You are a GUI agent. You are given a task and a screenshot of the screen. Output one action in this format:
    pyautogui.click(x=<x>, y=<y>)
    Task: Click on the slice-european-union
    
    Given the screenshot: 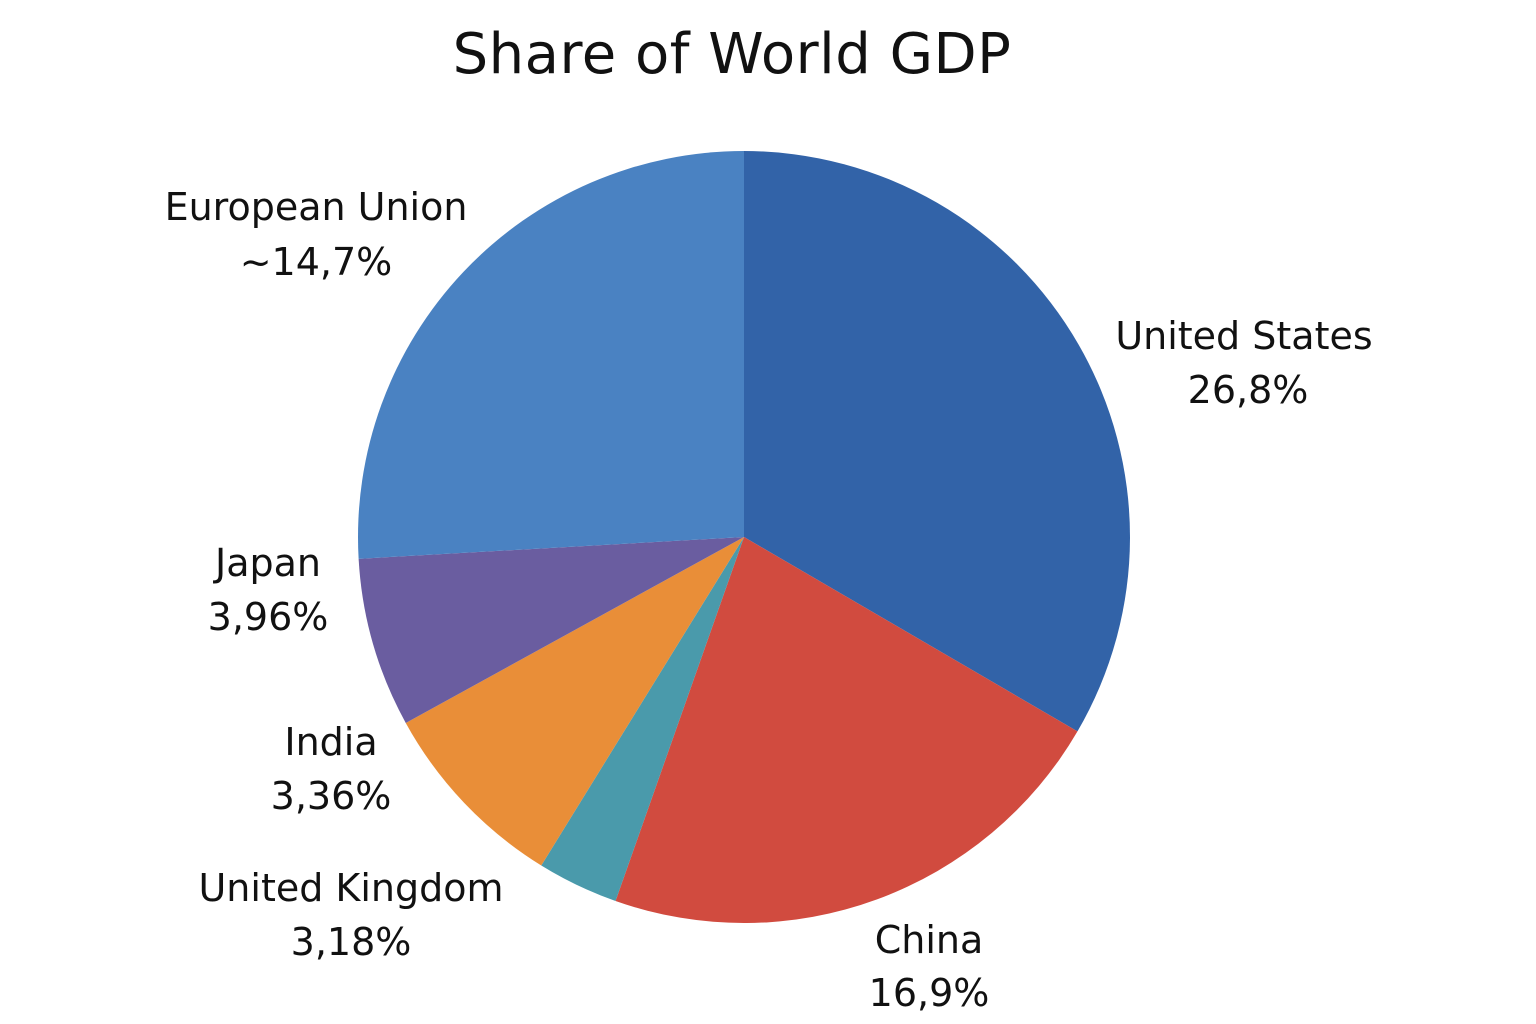 What is the action you would take?
    pyautogui.click(x=551, y=355)
    